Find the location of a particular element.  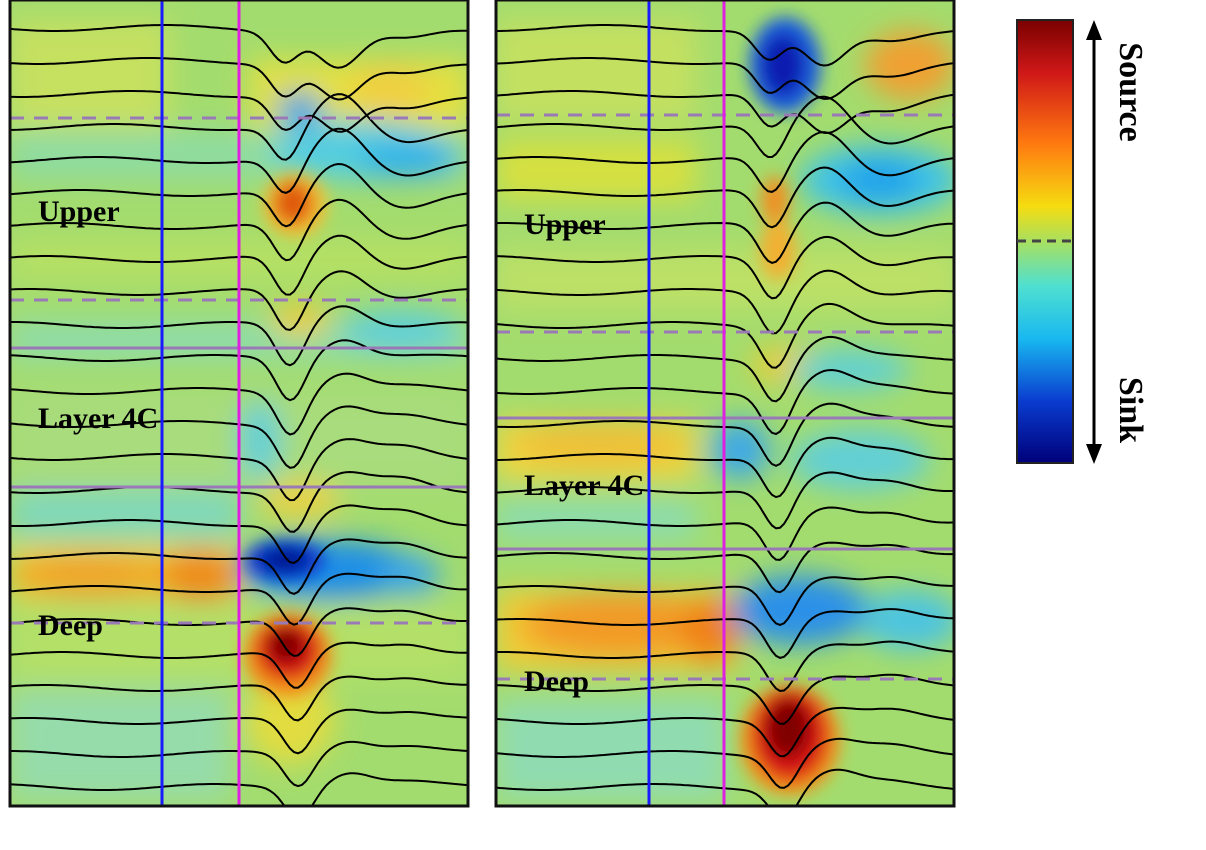

colorbar-label-source: Source is located at coordinates (1130, 91).